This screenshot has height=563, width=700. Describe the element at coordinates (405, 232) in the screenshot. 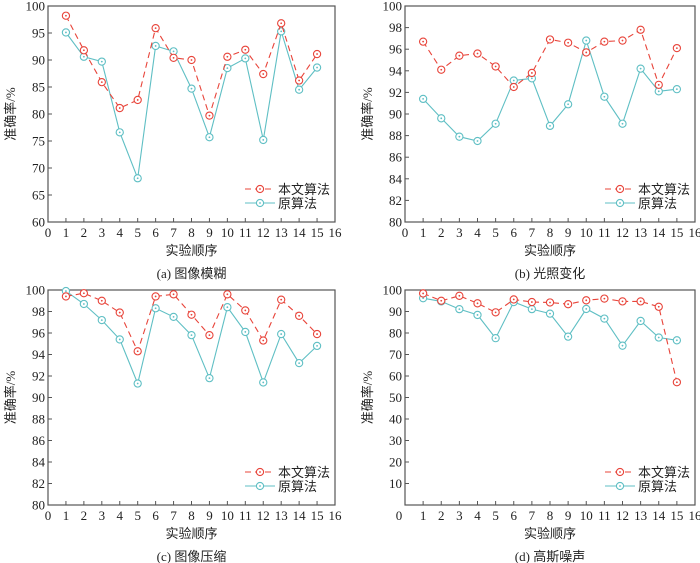

I see `x-tick-label: 0` at that location.